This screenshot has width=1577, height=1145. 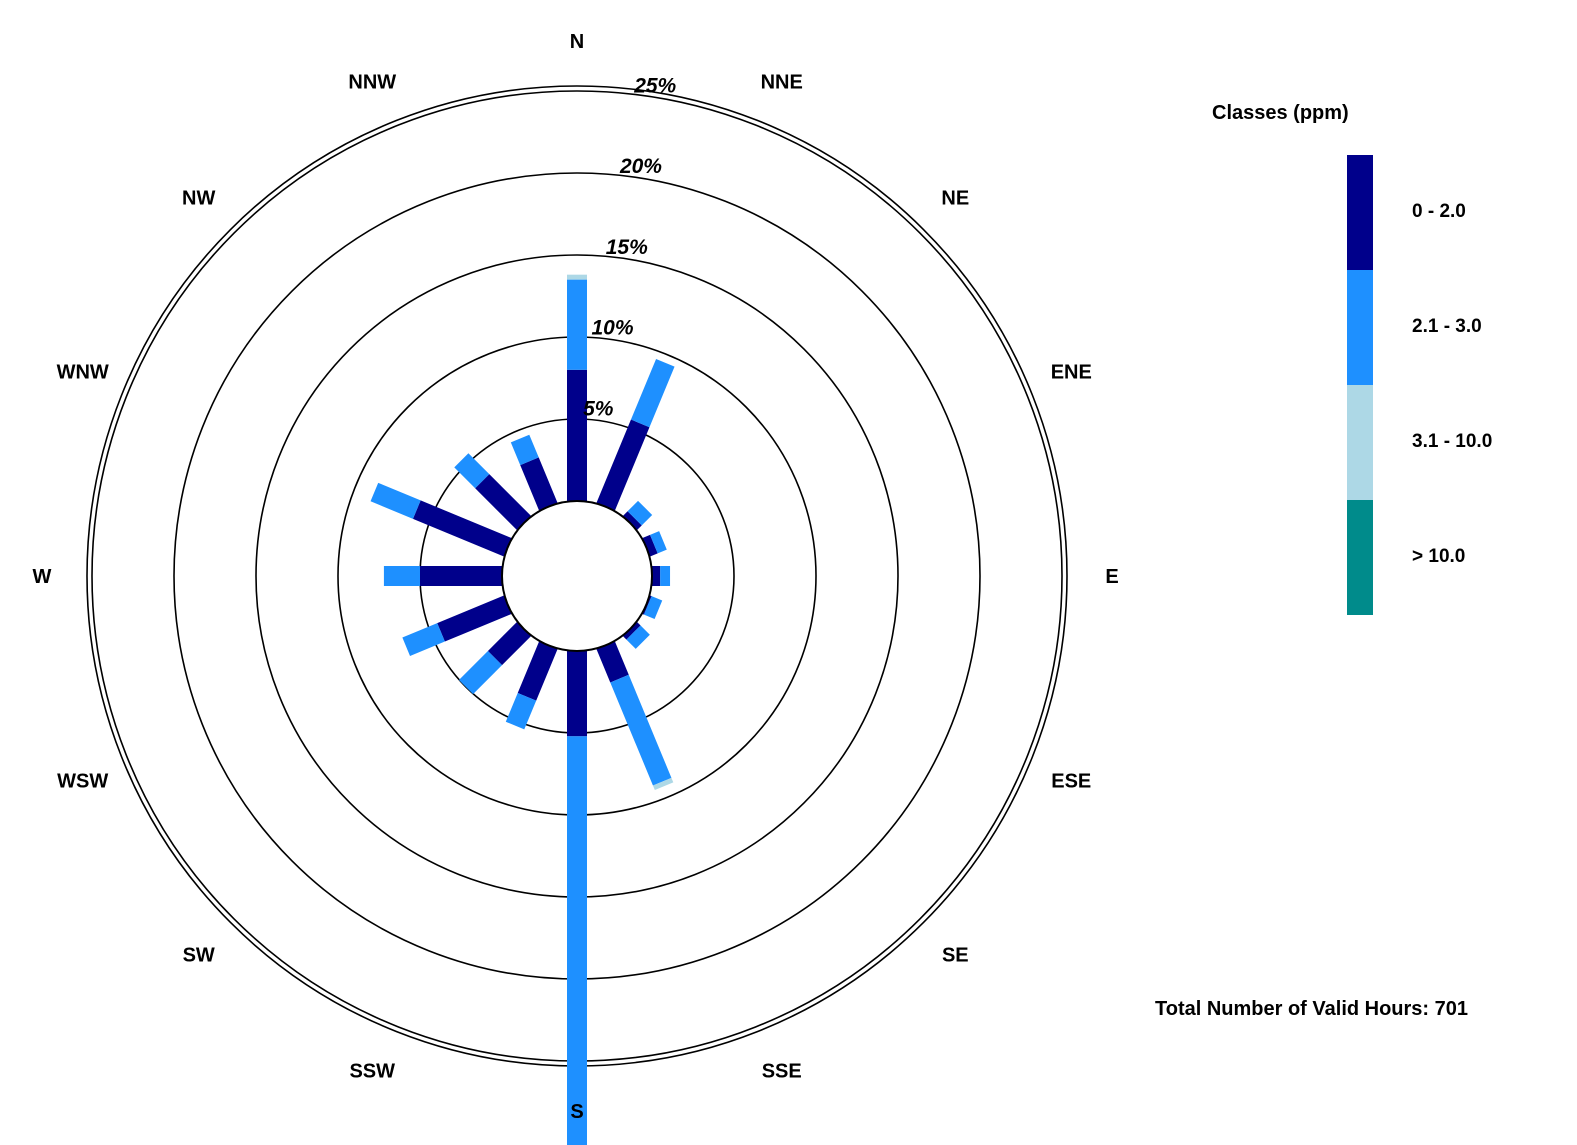 I want to click on direction-label-NE: NE, so click(x=955, y=199).